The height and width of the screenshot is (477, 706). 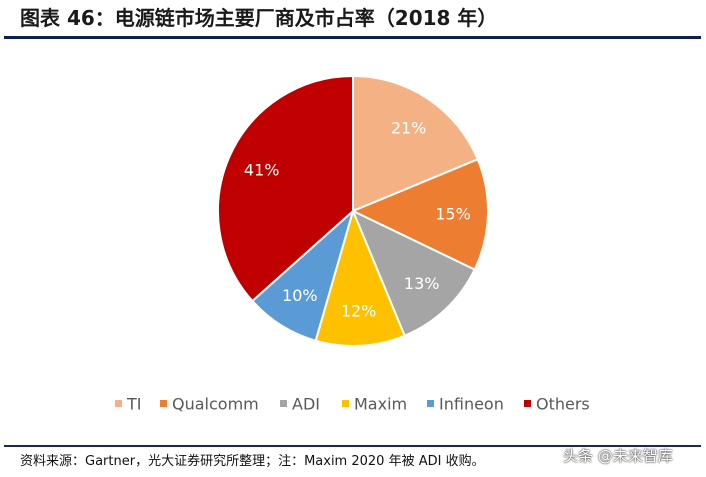 What do you see at coordinates (563, 404) in the screenshot?
I see `legend-label-others: Others` at bounding box center [563, 404].